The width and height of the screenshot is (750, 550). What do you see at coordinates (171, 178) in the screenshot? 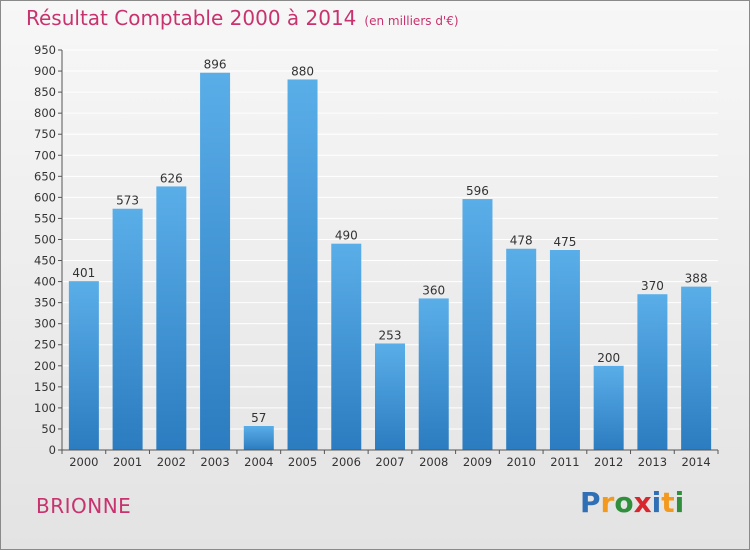
I see `data-label-2002: 626` at bounding box center [171, 178].